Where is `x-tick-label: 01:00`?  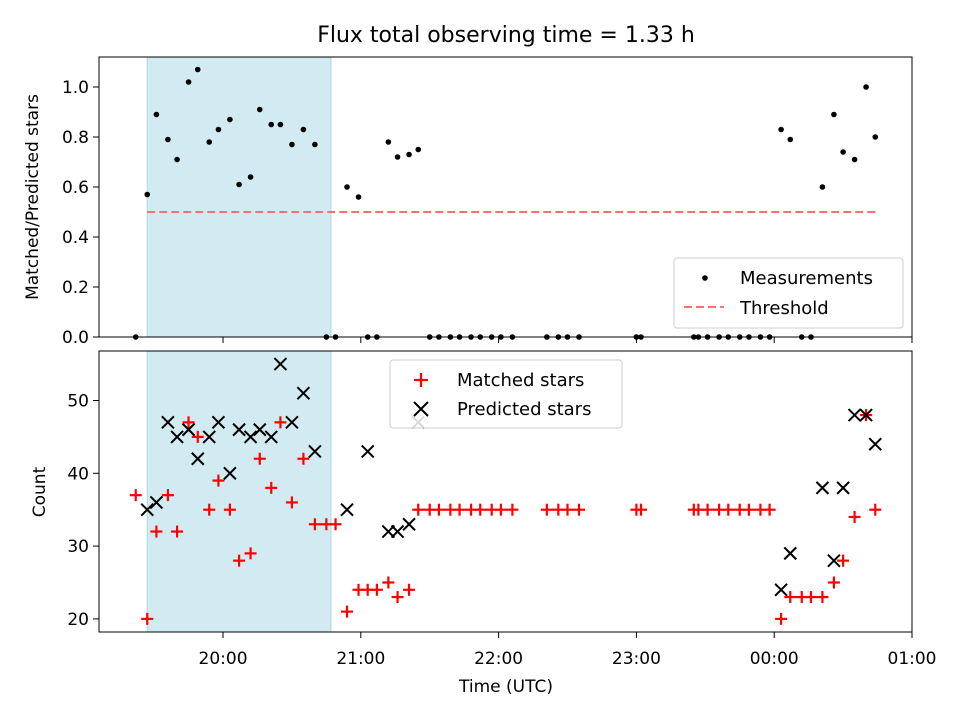 x-tick-label: 01:00 is located at coordinates (912, 659).